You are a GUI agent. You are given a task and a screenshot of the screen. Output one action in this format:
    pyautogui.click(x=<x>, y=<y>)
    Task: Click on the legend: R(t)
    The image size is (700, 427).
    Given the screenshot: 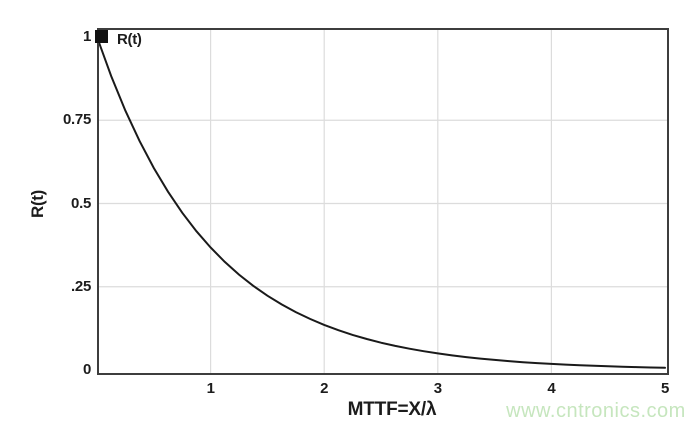 What is the action you would take?
    pyautogui.click(x=118, y=38)
    